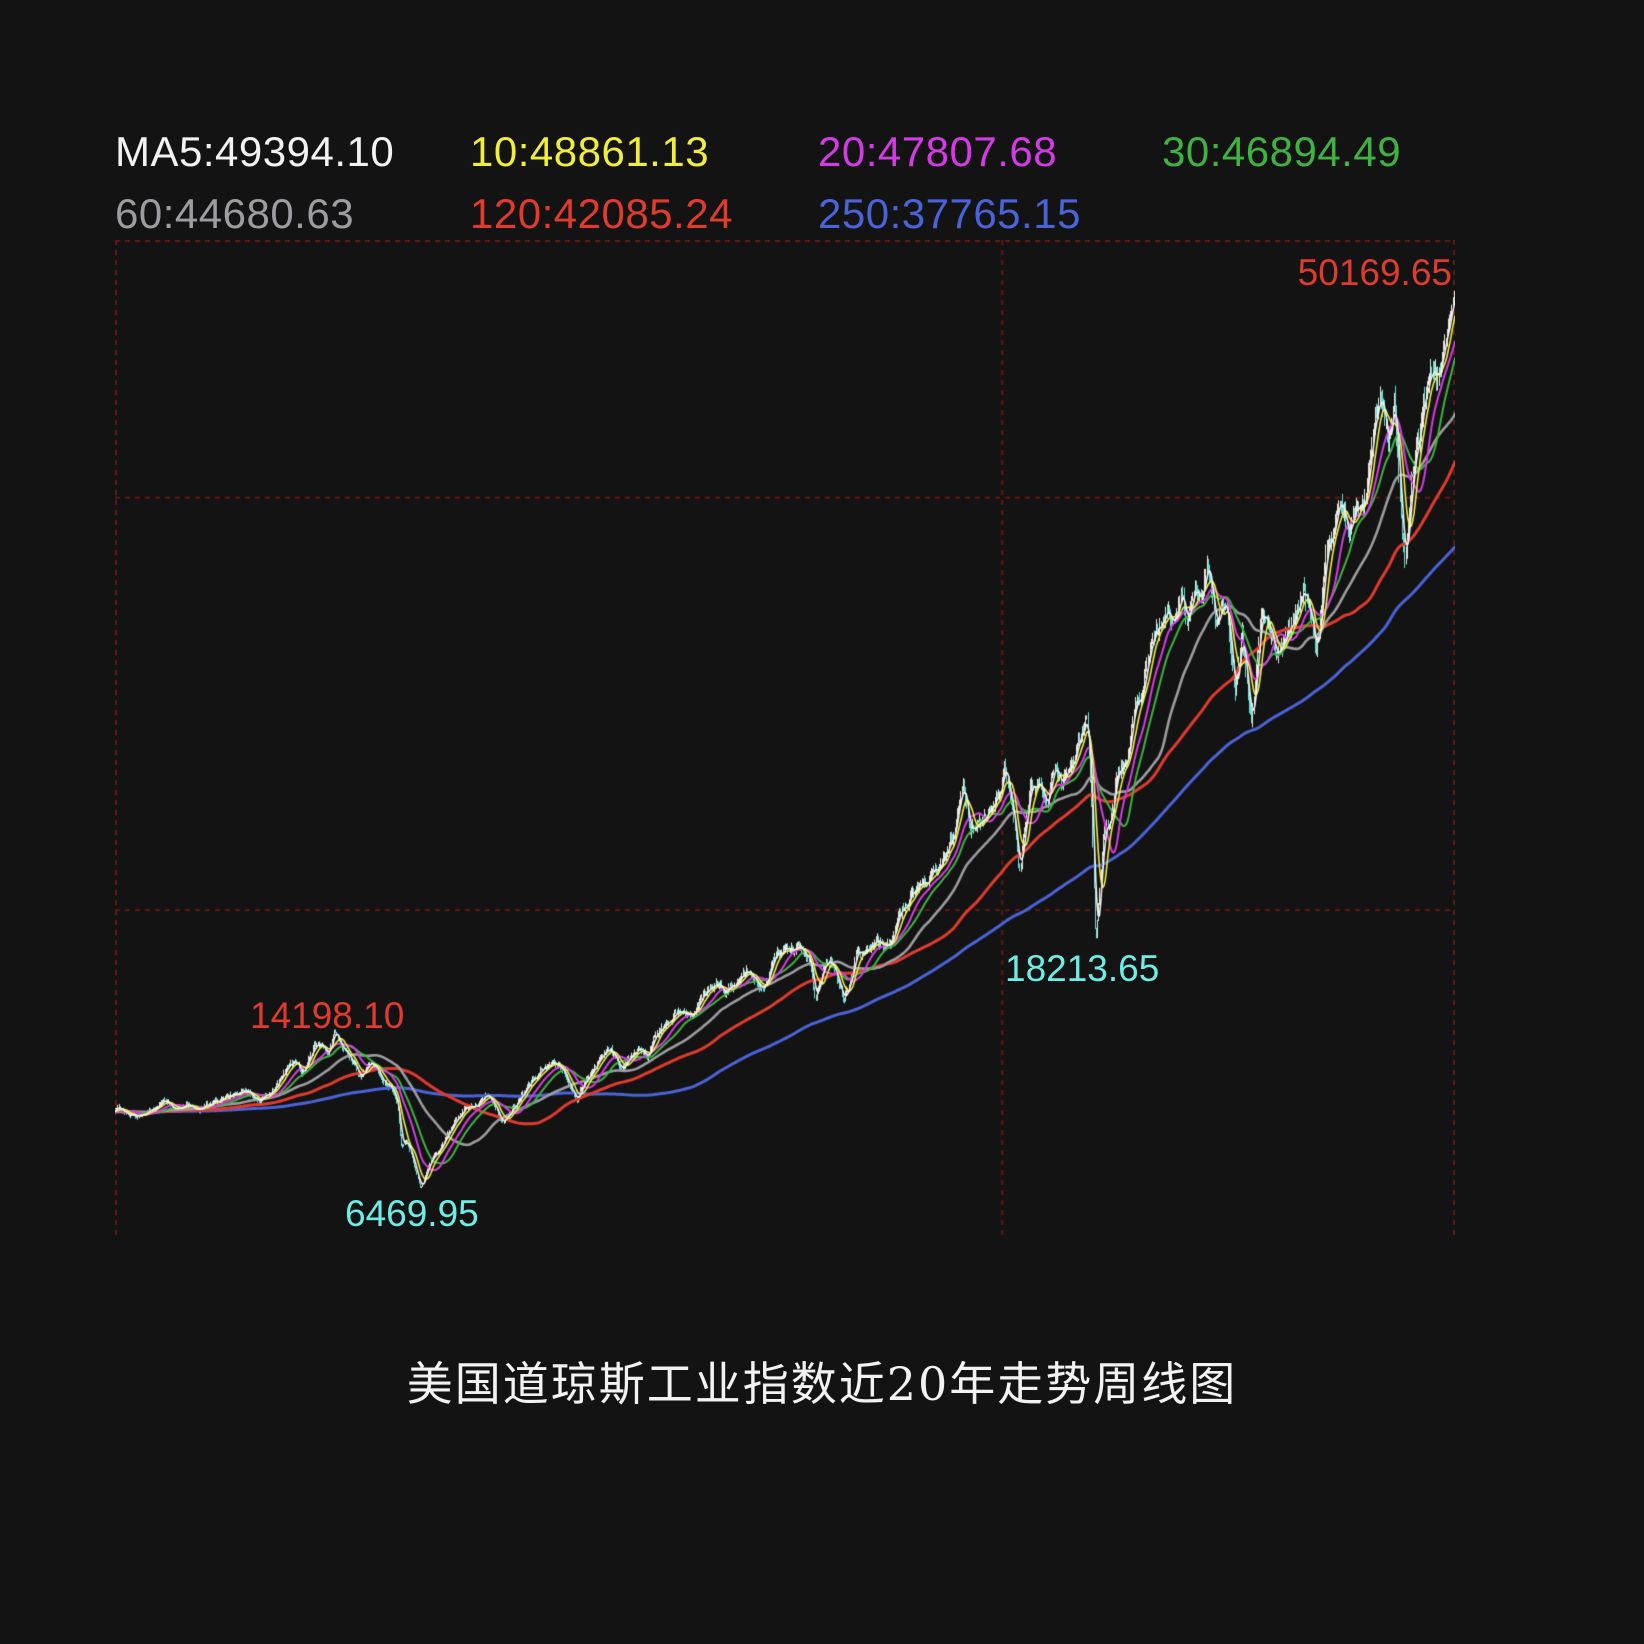 The image size is (1644, 1644). What do you see at coordinates (255, 151) in the screenshot?
I see `ma5-legend-label: MA5:49394.10` at bounding box center [255, 151].